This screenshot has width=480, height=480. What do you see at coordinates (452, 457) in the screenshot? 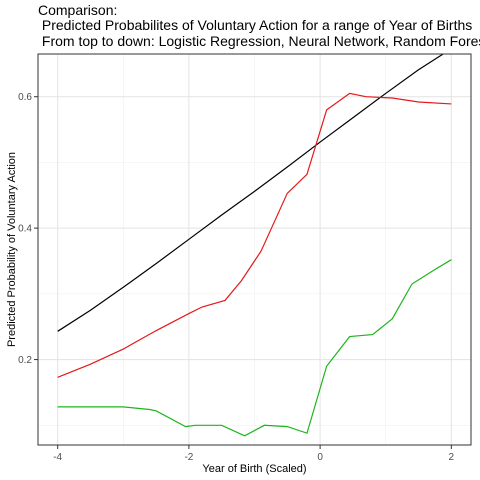
I see `x-tick-label: 2` at bounding box center [452, 457].